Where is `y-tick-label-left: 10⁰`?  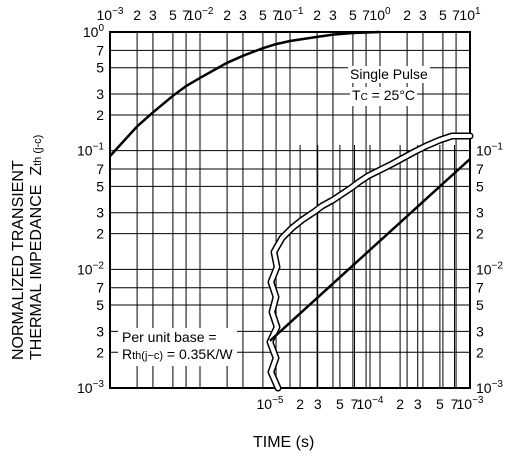 y-tick-label-left: 10⁰ is located at coordinates (94, 31).